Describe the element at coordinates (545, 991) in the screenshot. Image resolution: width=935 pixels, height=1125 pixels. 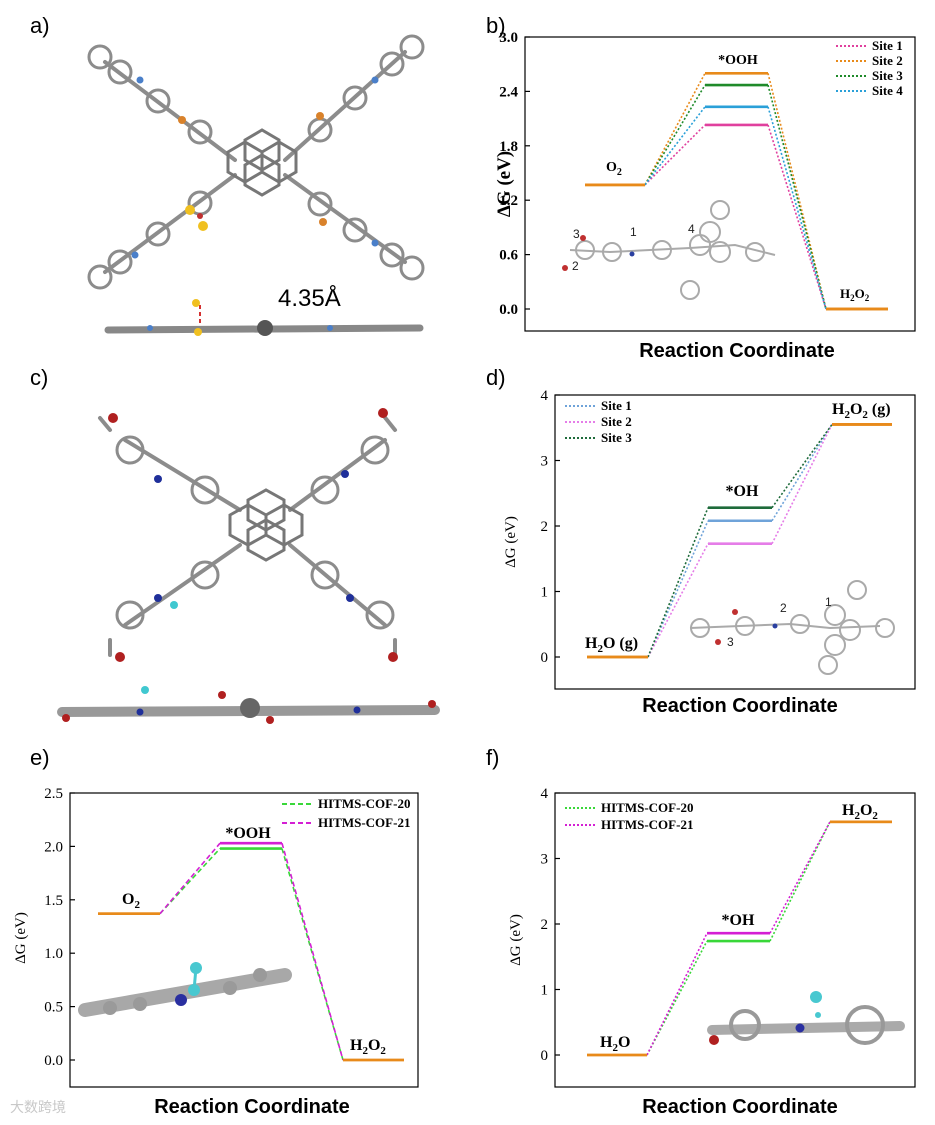
I see `chart-f-ytick-label: 1` at that location.